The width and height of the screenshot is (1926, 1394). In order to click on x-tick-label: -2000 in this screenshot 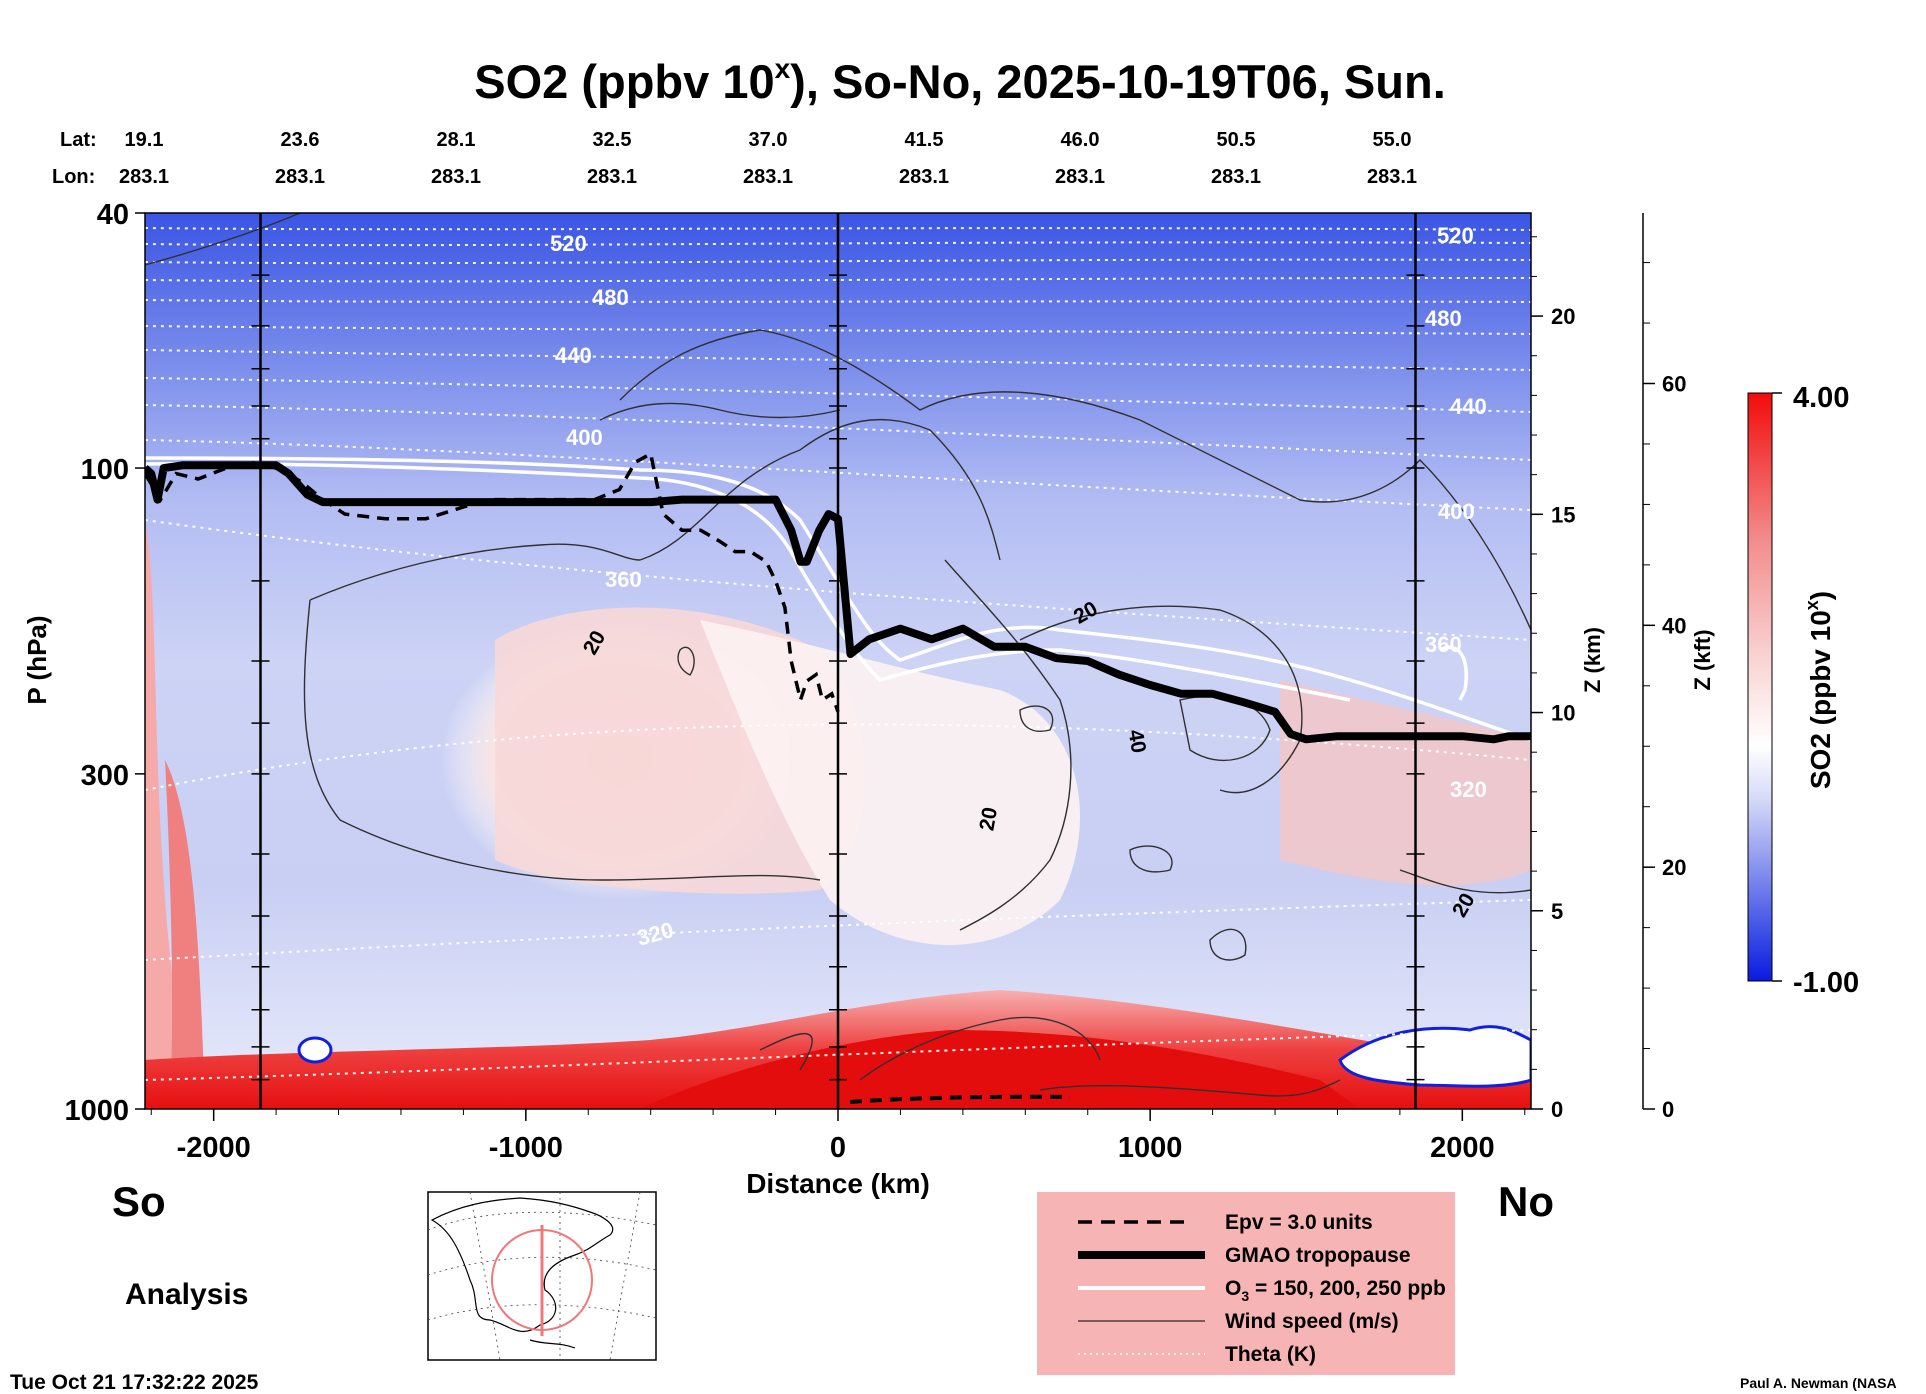, I will do `click(214, 1148)`.